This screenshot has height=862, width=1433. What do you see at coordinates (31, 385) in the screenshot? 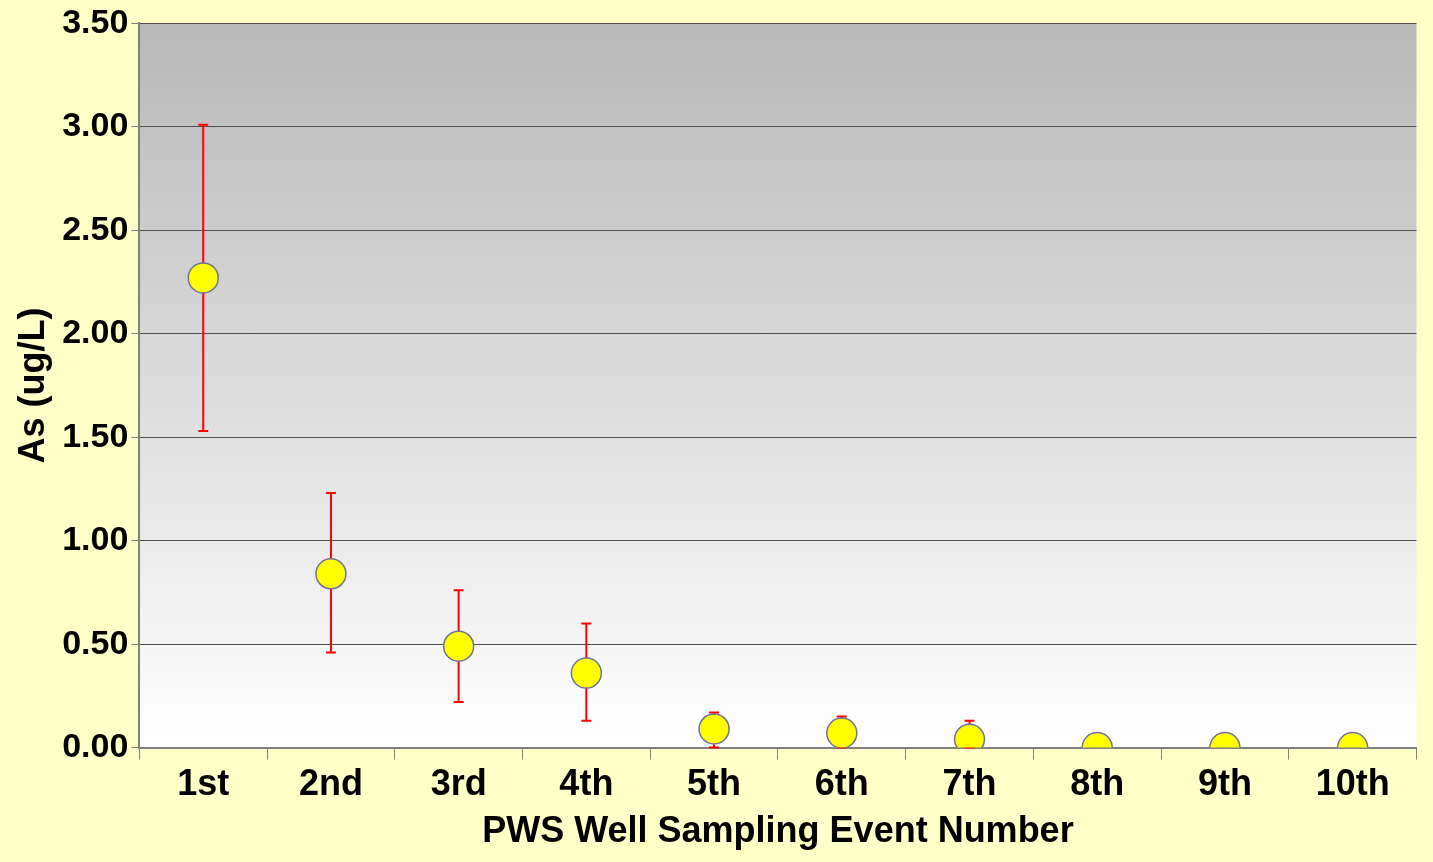
I see `y-axis-title: As (ug/L)` at bounding box center [31, 385].